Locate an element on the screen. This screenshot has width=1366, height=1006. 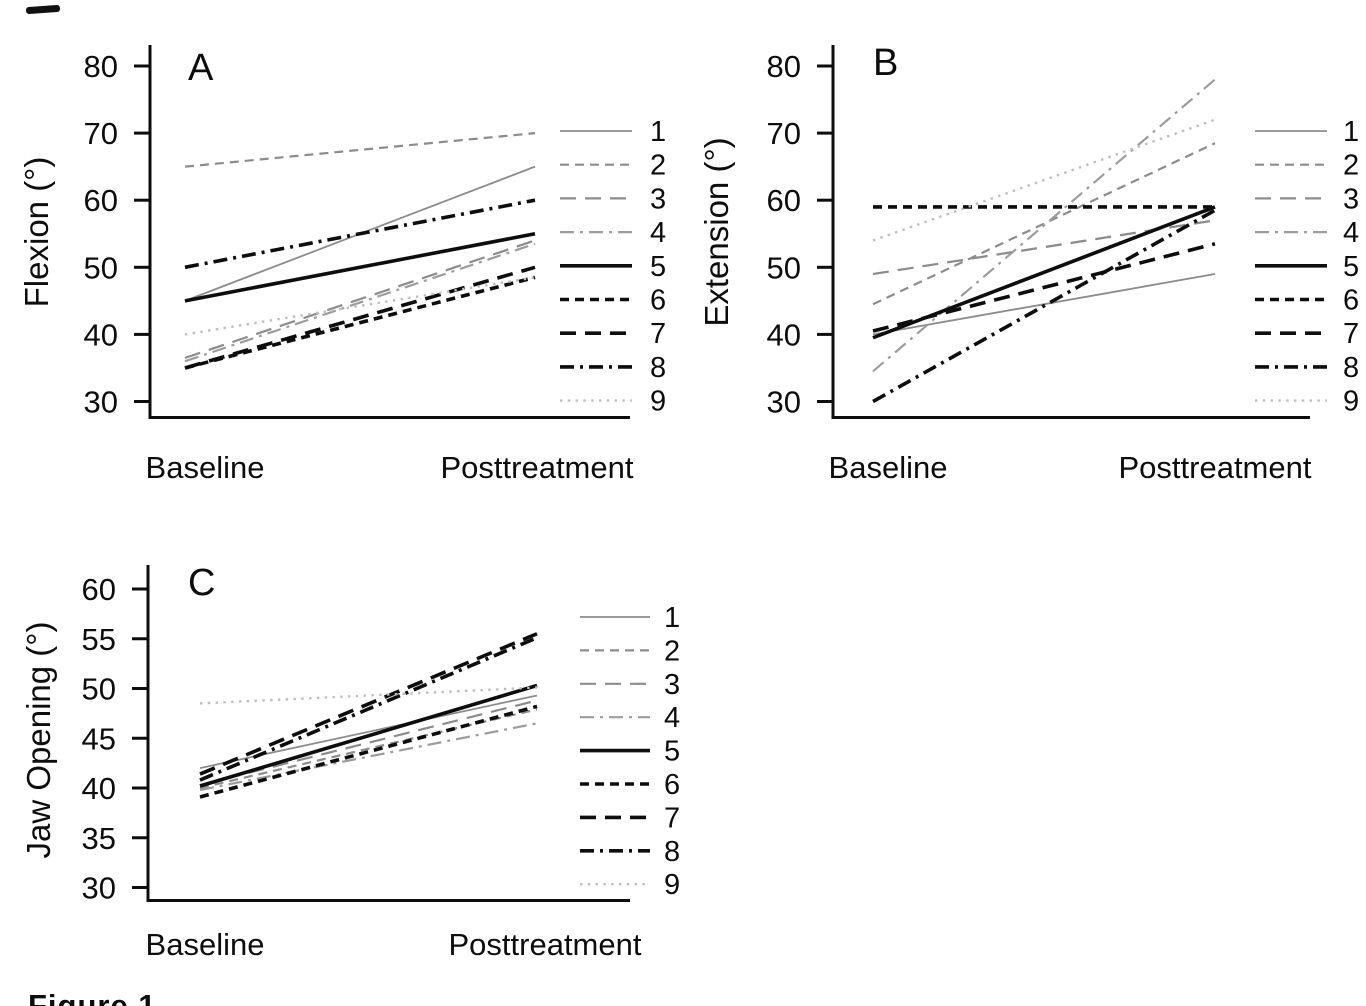
y-tick-label-55: 55 is located at coordinates (99, 639).